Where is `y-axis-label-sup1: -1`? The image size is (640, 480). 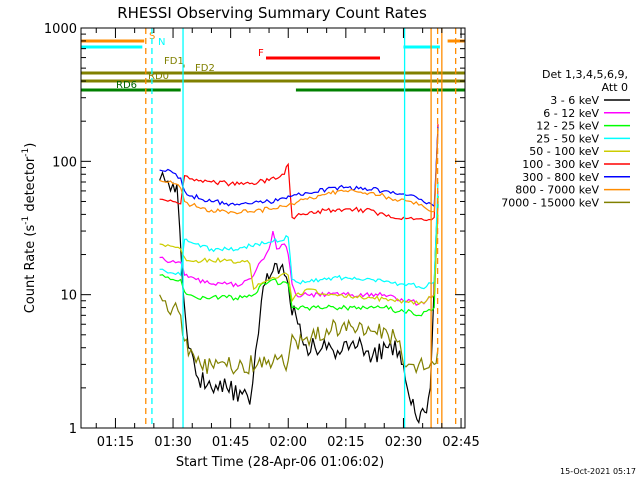
y-axis-label-sup1: -1 is located at coordinates (26, 220).